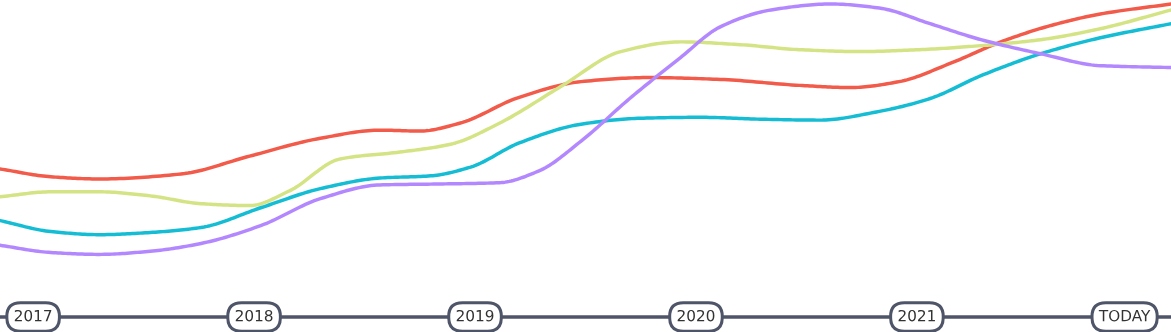 This screenshot has width=1171, height=332. What do you see at coordinates (254, 315) in the screenshot?
I see `x-tick-label: 2018` at bounding box center [254, 315].